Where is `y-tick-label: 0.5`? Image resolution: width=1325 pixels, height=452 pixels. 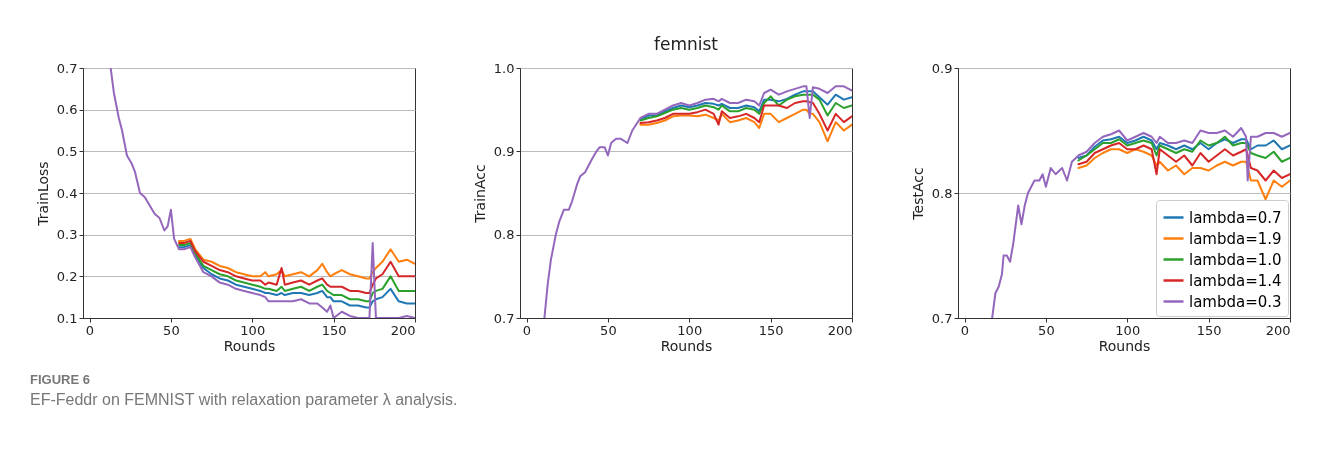
y-tick-label: 0.5 is located at coordinates (67, 151).